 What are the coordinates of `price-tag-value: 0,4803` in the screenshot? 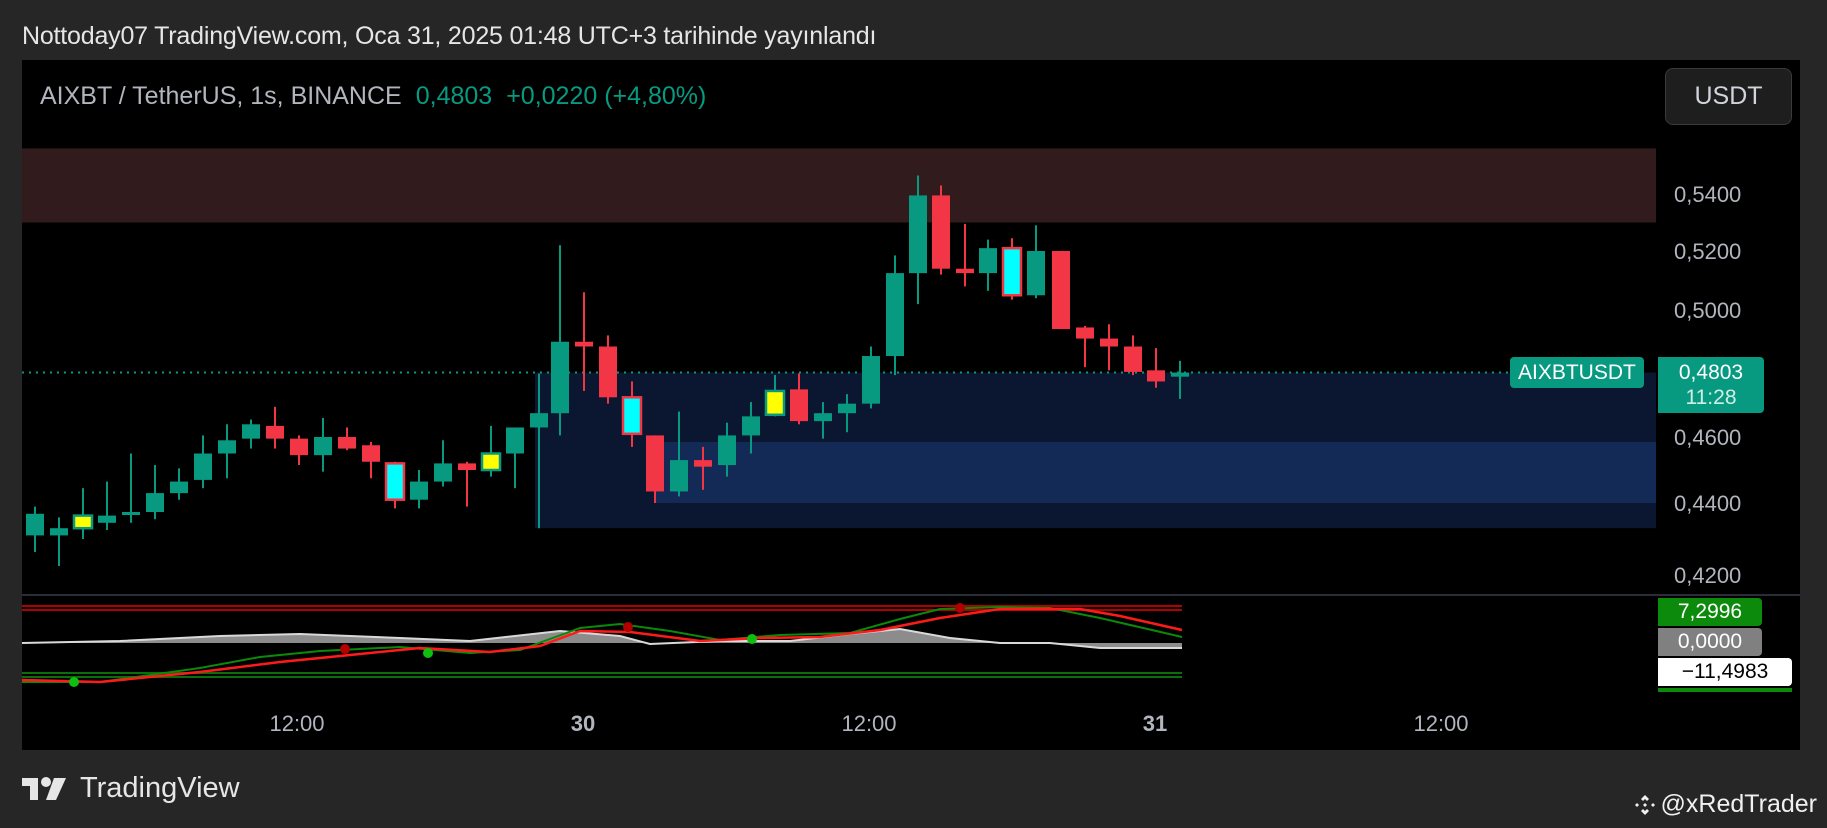 It's located at (1711, 372).